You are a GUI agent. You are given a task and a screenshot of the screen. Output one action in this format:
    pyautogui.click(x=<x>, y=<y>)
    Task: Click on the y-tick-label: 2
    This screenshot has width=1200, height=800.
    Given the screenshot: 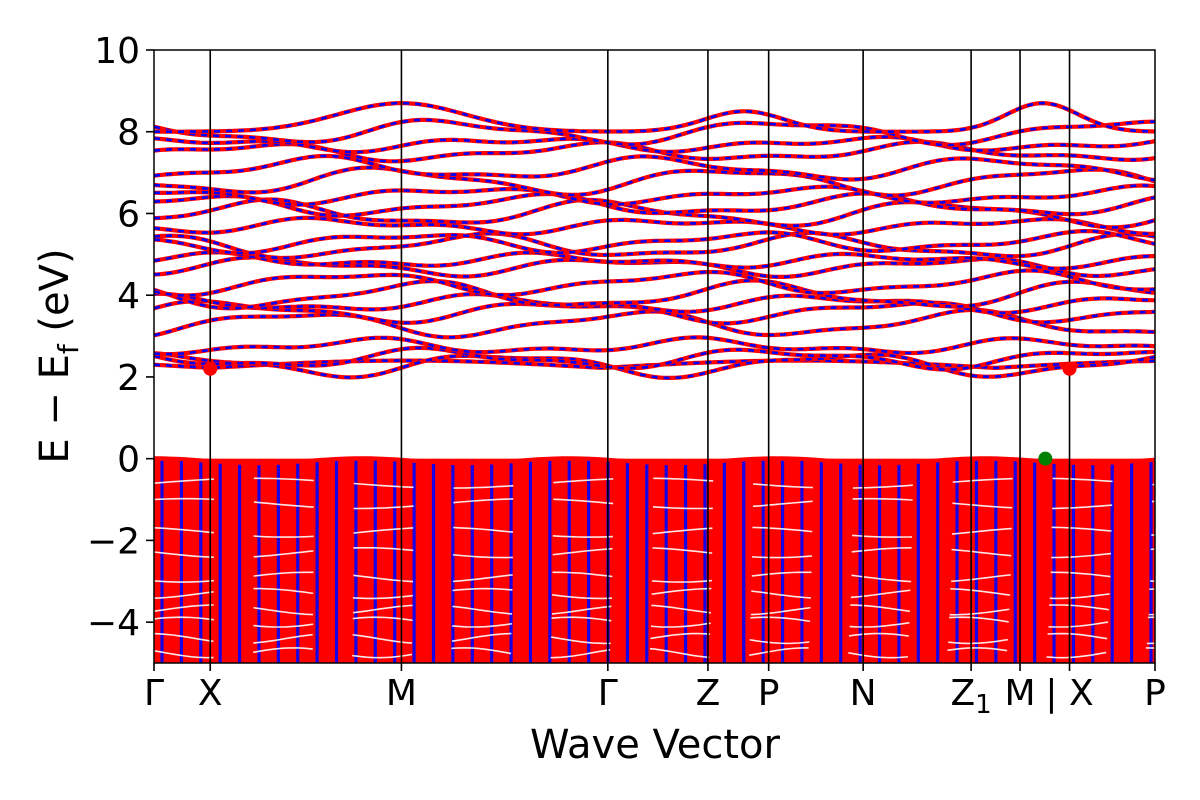 What is the action you would take?
    pyautogui.click(x=128, y=378)
    